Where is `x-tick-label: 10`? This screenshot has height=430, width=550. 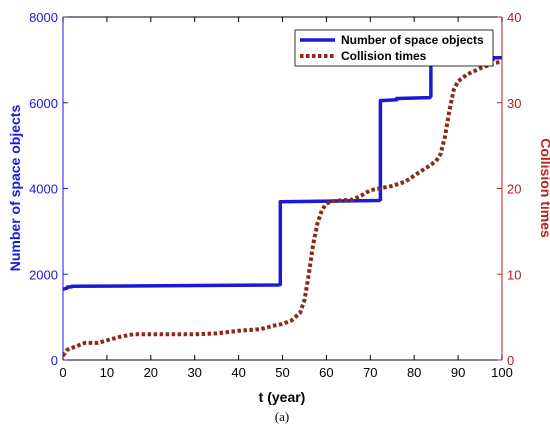
x-tick-label: 10 is located at coordinates (107, 372).